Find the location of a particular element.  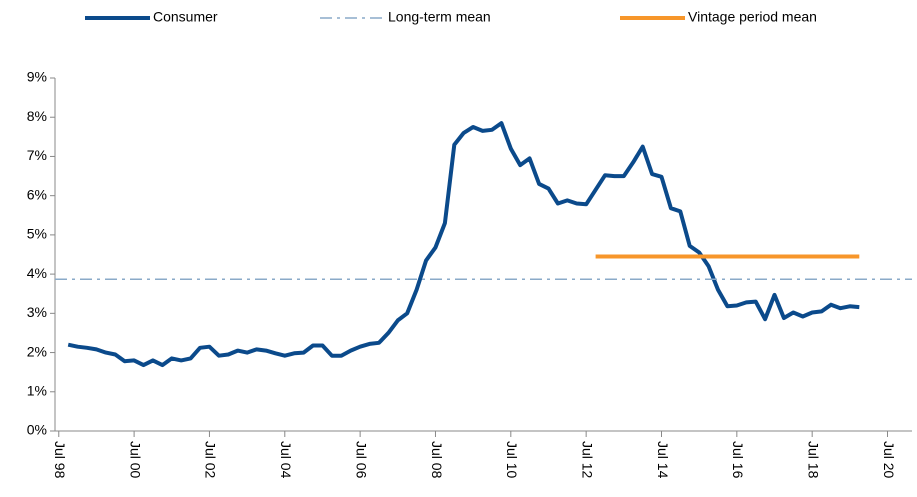

y-tick-label: 8% is located at coordinates (37, 116).